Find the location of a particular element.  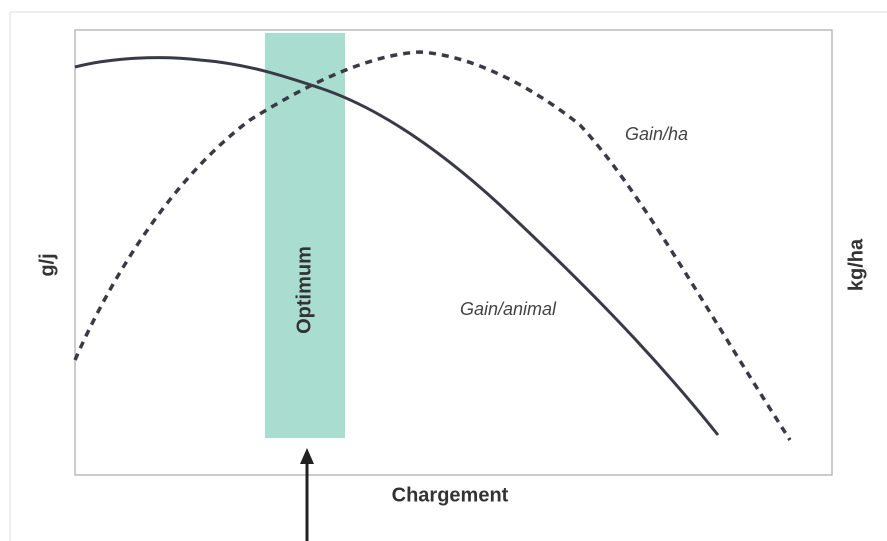

band-label: Optimum is located at coordinates (304, 290).